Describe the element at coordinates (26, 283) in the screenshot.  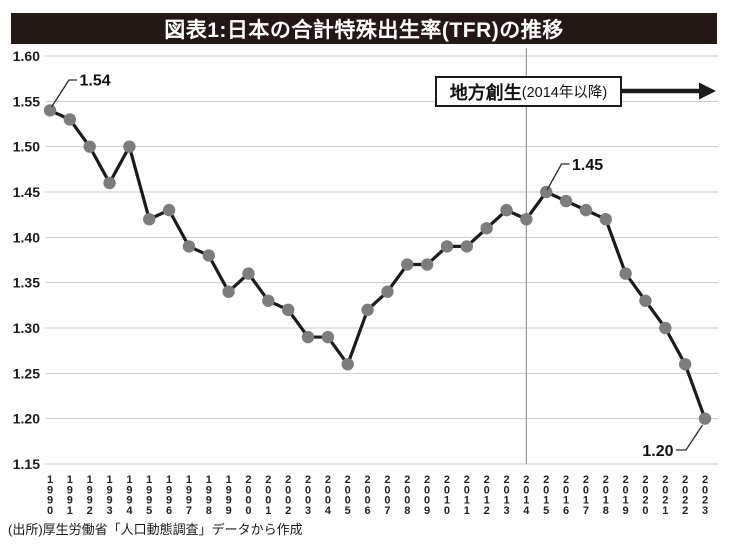
I see `svg-text: 1.35` at that location.